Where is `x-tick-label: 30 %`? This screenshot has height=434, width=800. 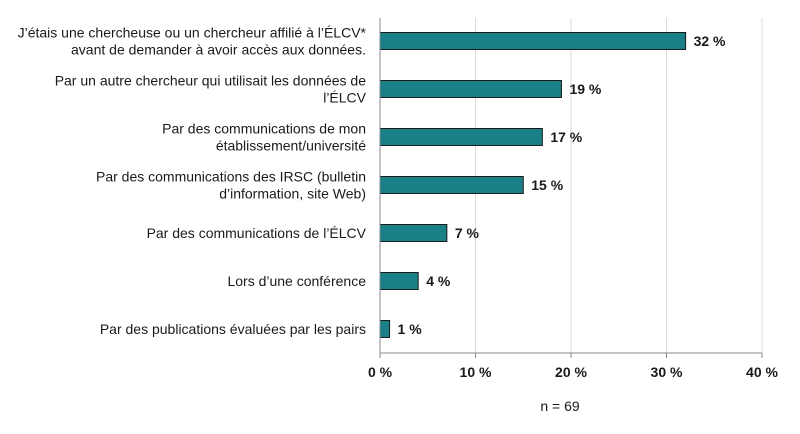
x-tick-label: 30 % is located at coordinates (667, 372).